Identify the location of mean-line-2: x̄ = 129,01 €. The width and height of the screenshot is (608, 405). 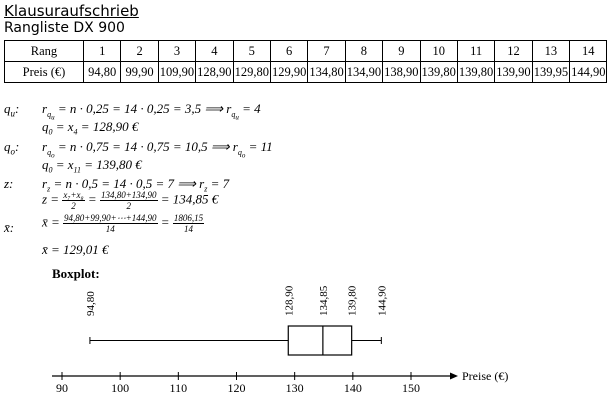
(75, 249).